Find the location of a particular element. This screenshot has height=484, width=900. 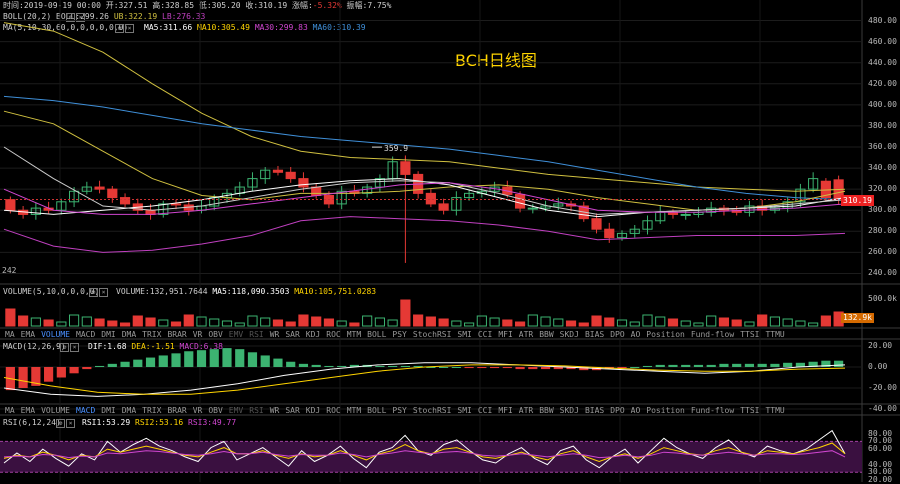

open-value: 327.51 is located at coordinates (133, 5).